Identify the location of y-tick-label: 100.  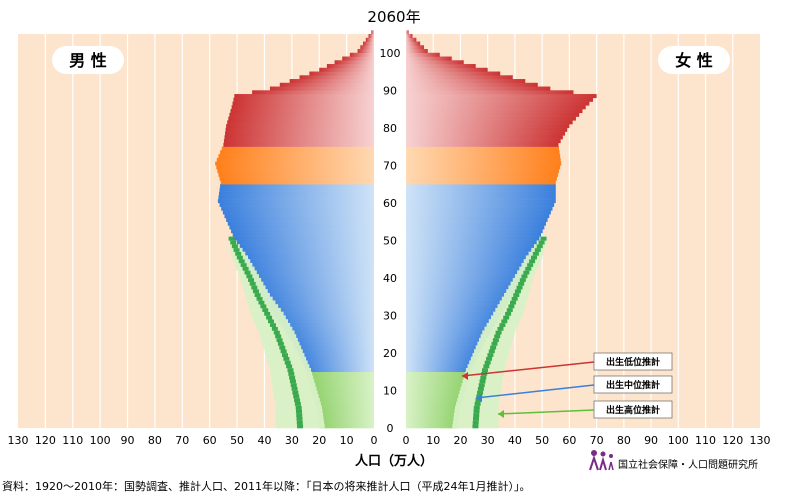
(390, 53).